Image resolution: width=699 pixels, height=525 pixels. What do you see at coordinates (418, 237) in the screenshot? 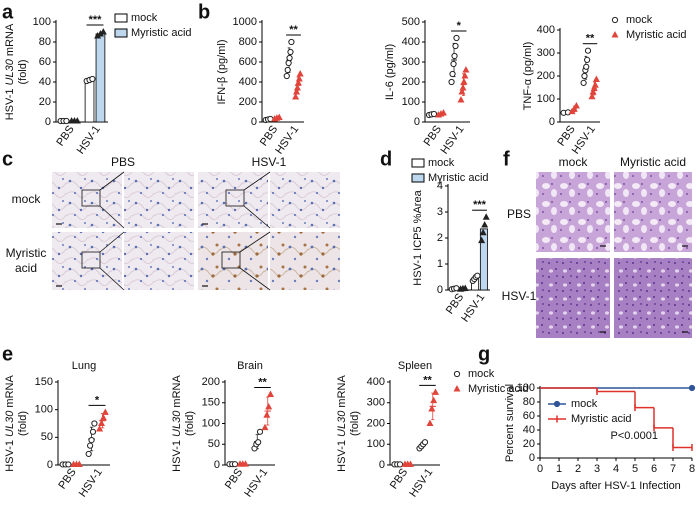
I see `y-axis-label: HSV-1 ICP5 %Area` at bounding box center [418, 237].